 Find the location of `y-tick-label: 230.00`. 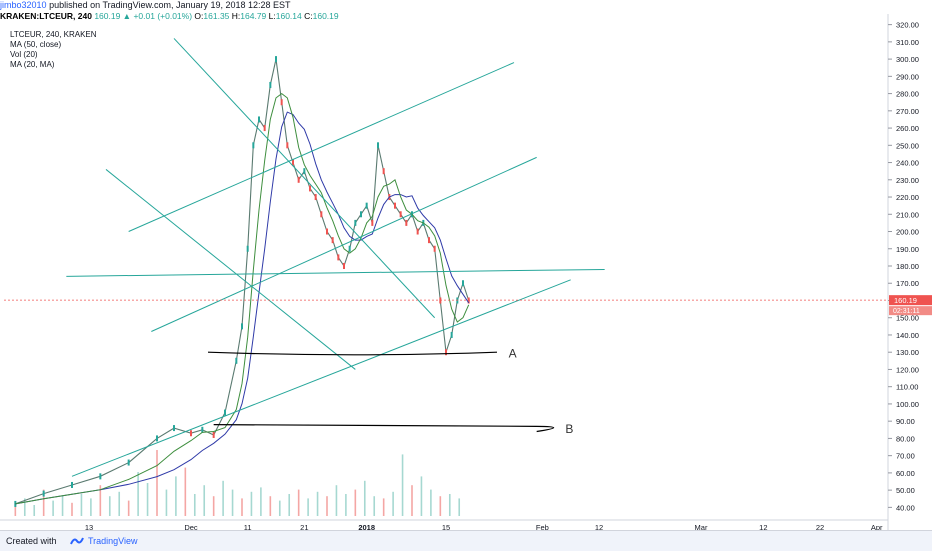

y-tick-label: 230.00 is located at coordinates (907, 180).